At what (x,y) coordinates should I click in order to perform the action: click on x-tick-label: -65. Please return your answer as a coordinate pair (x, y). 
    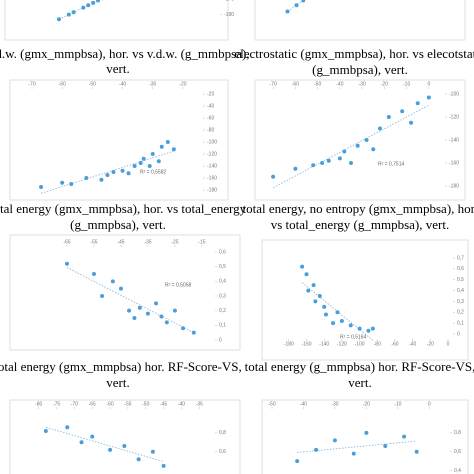
    Looking at the image, I should click on (92, 404).